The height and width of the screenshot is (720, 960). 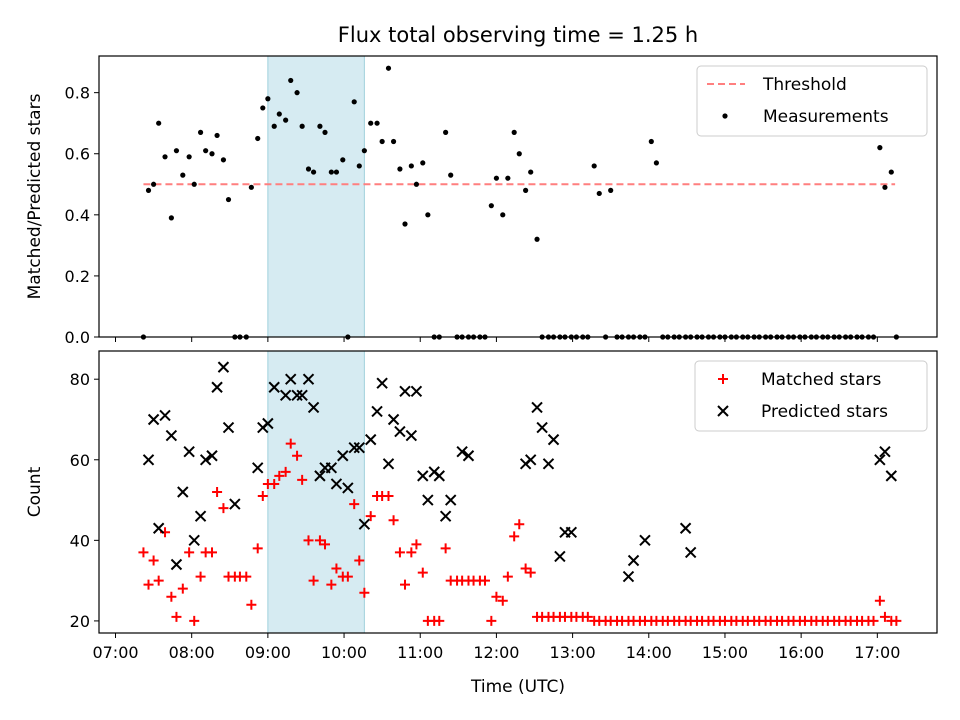 What do you see at coordinates (804, 85) in the screenshot?
I see `legend-label: Threshold` at bounding box center [804, 85].